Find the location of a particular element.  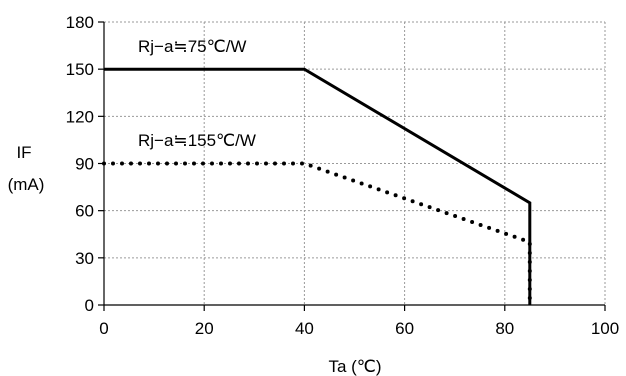

y-tick-label-180: 180 is located at coordinates (80, 22).